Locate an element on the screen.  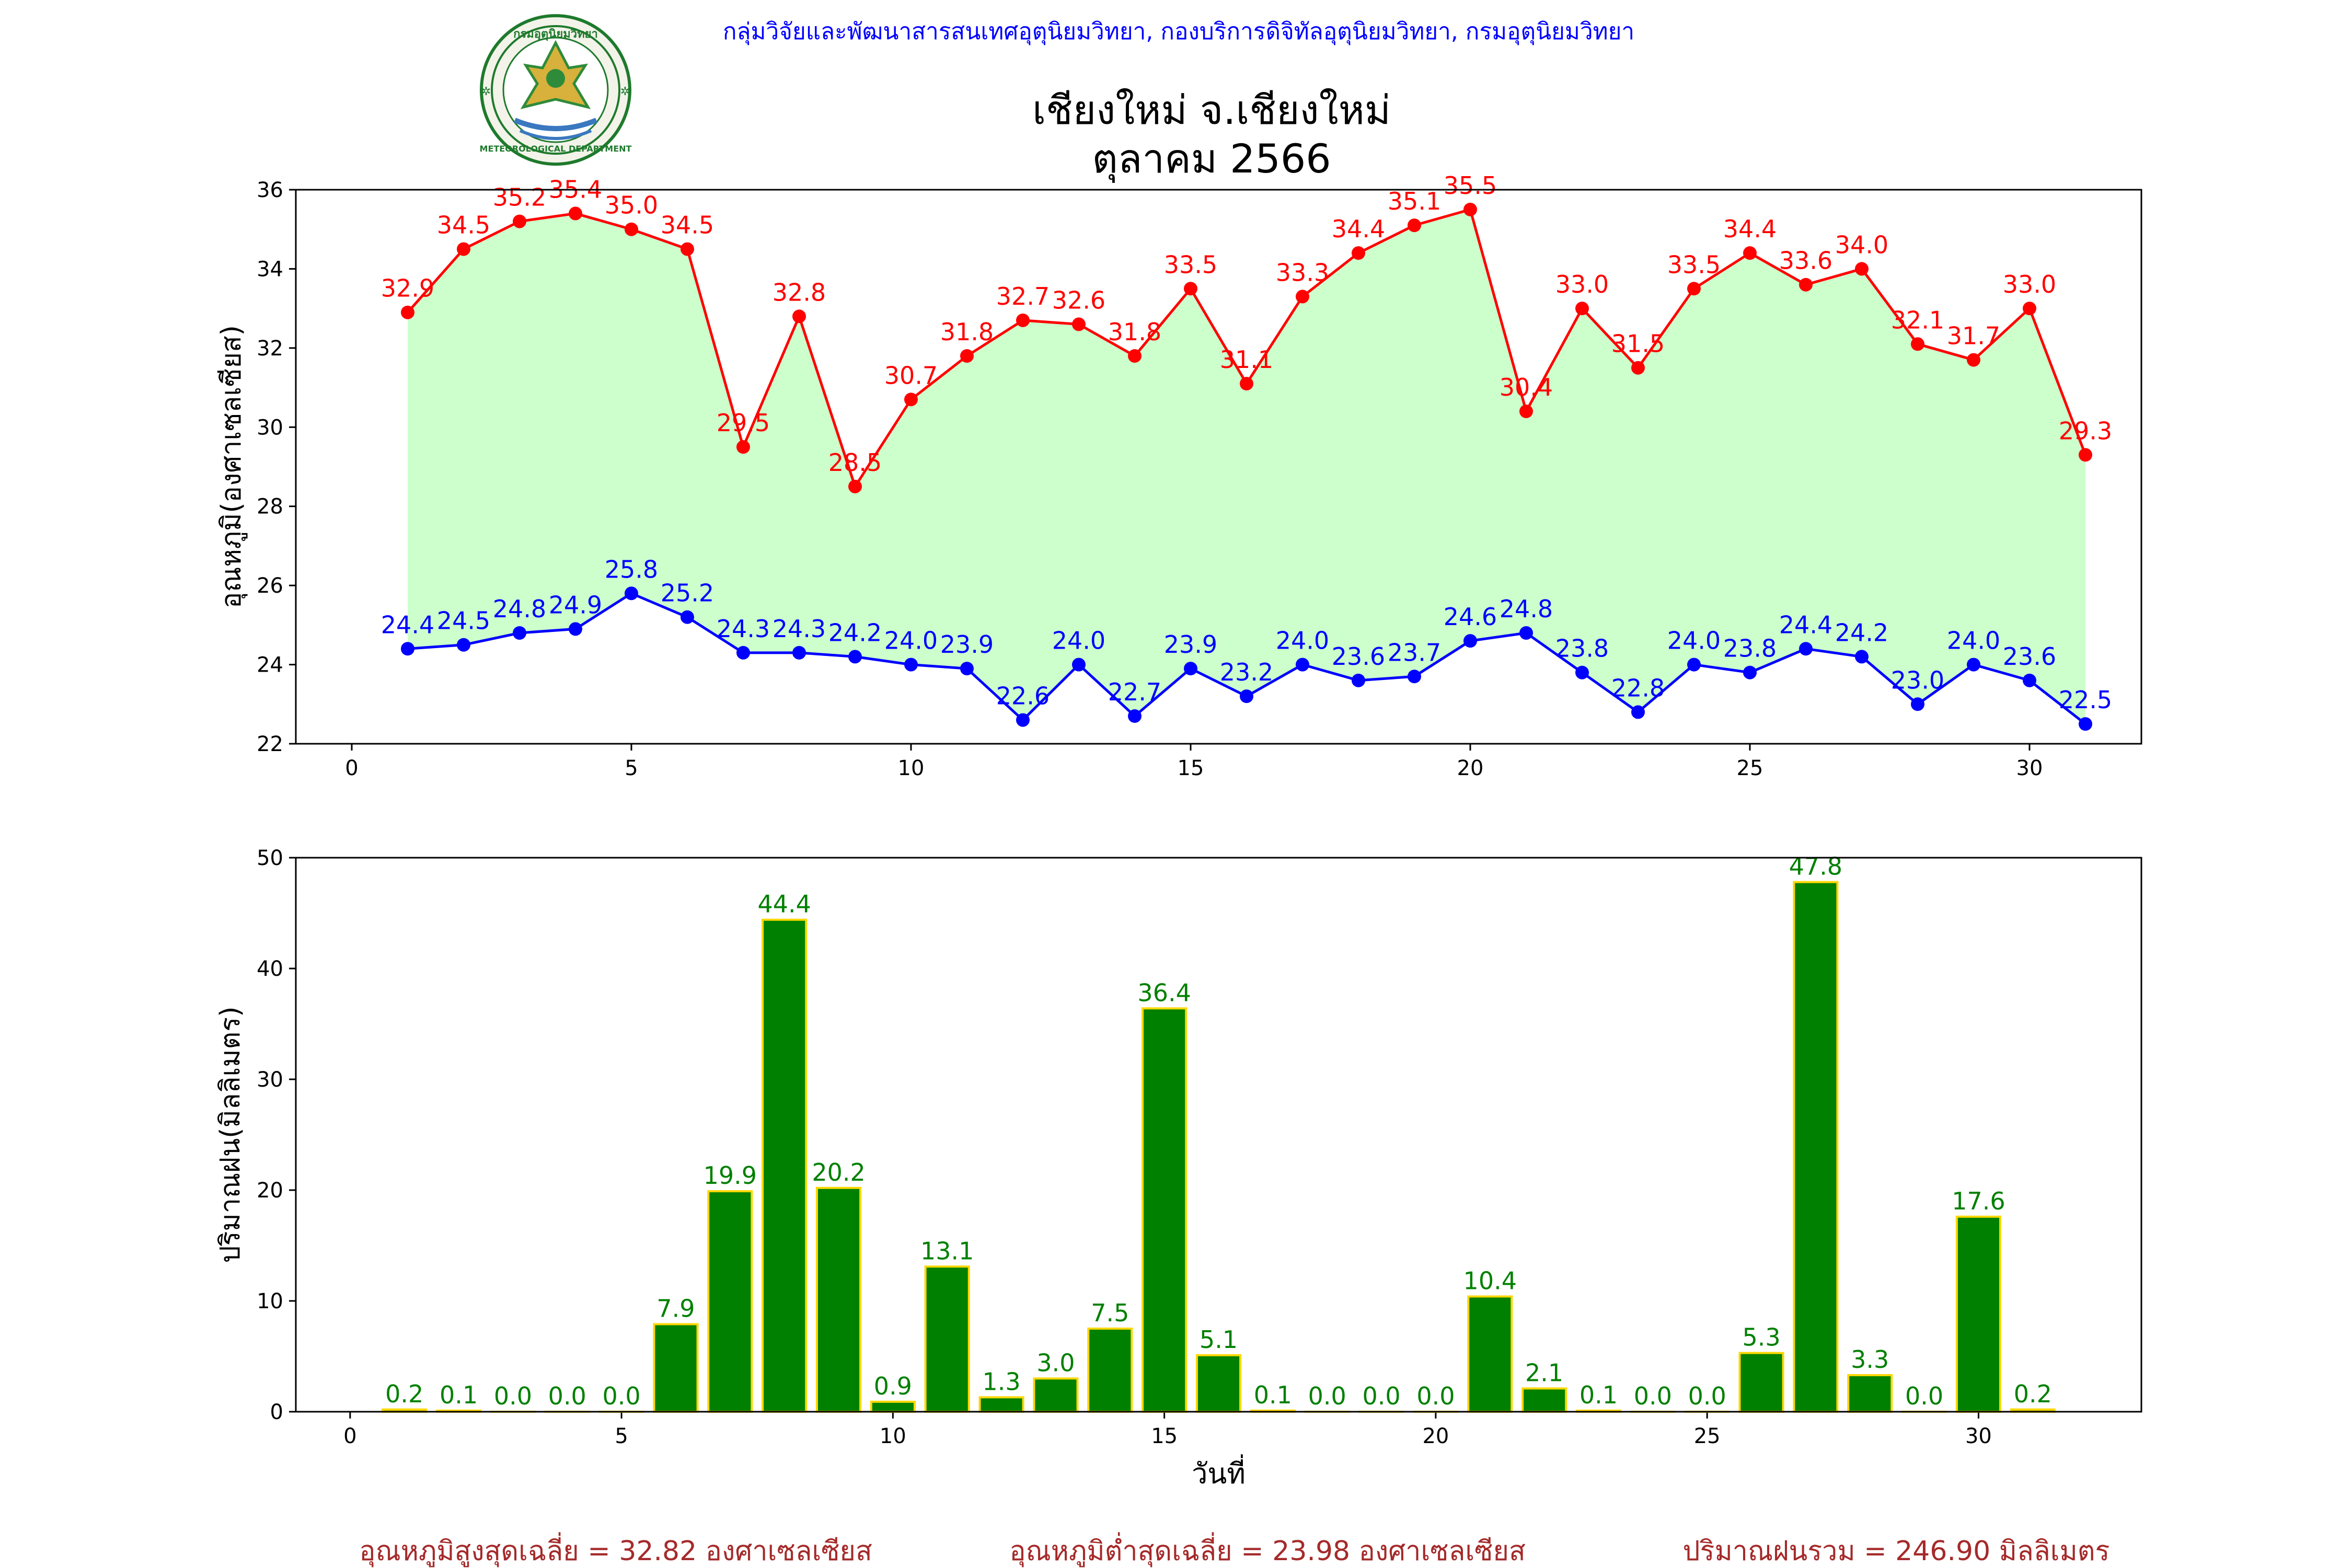
rain-value-label: 47.8 is located at coordinates (1815, 866).